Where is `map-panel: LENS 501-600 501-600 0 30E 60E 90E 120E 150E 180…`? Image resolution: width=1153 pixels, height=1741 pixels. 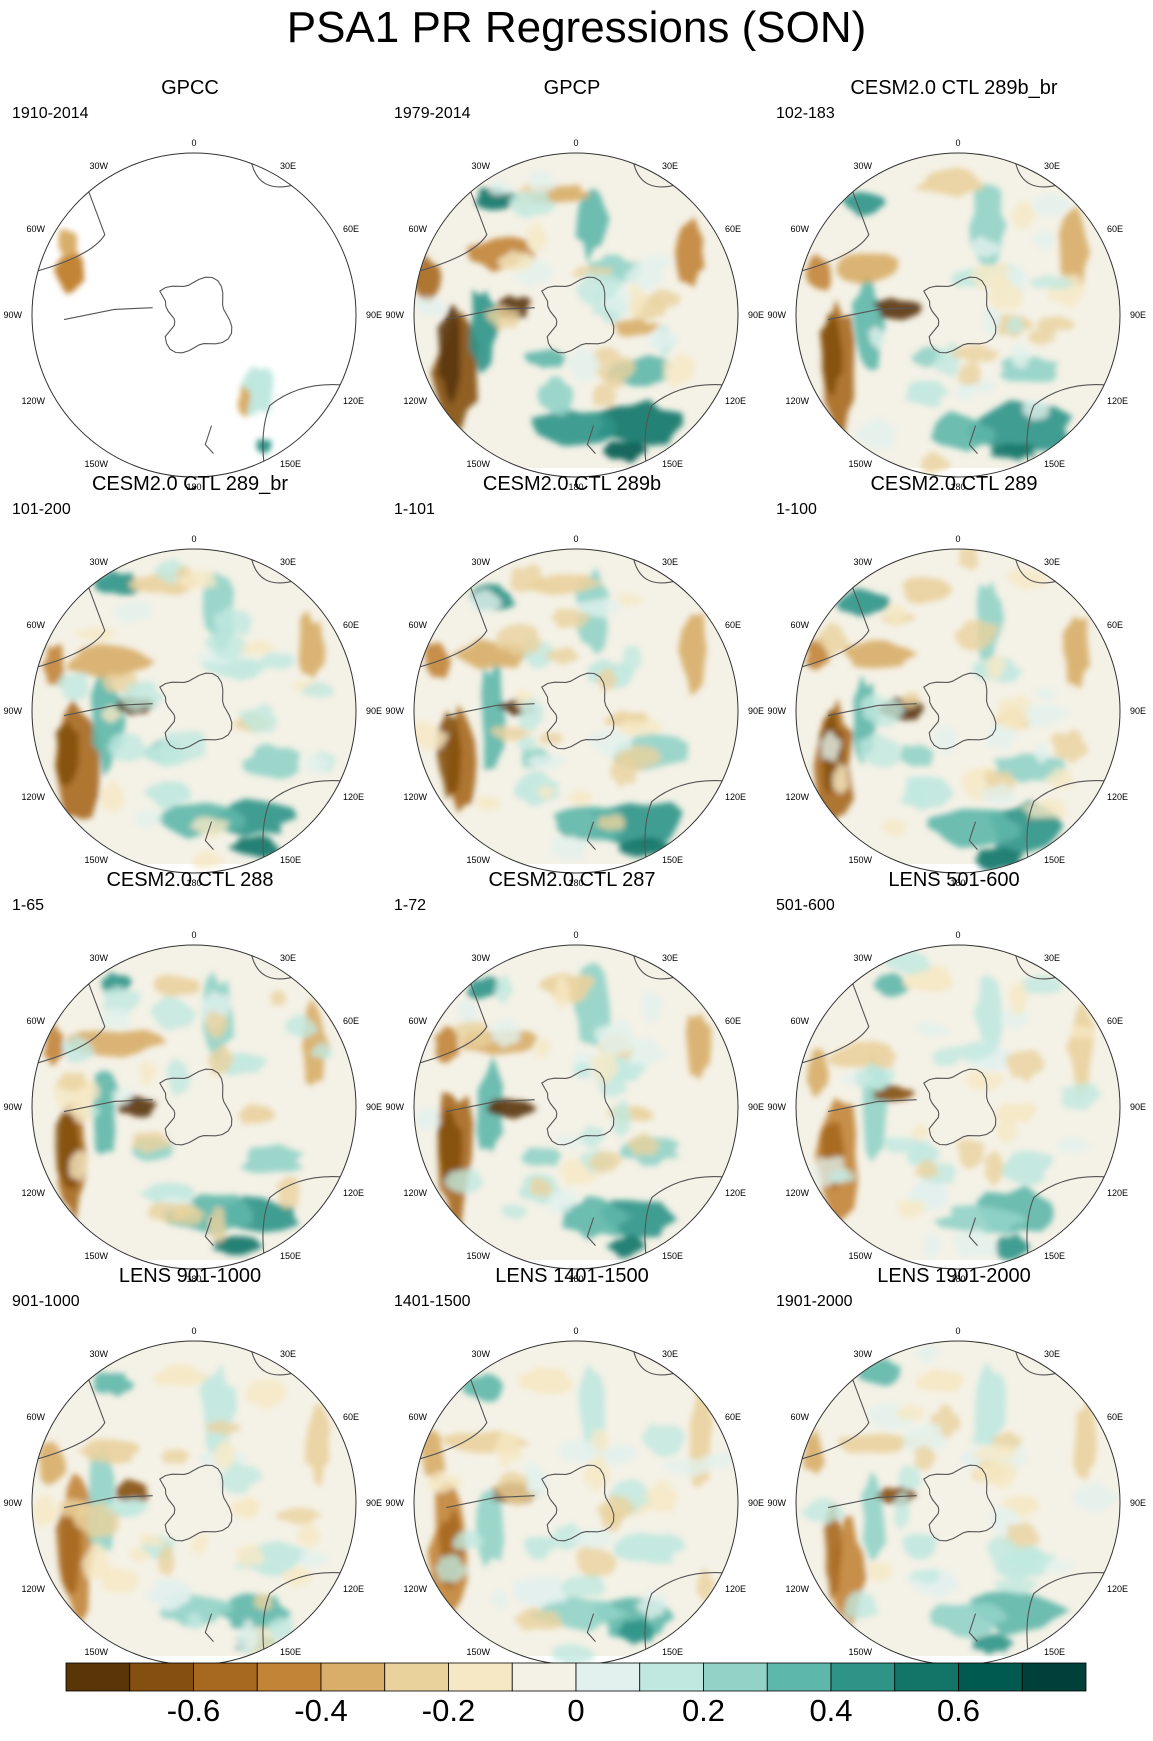 map-panel: LENS 501-600 501-600 0 30E 60E 90E 120E 150E 180… is located at coordinates (955, 1076).